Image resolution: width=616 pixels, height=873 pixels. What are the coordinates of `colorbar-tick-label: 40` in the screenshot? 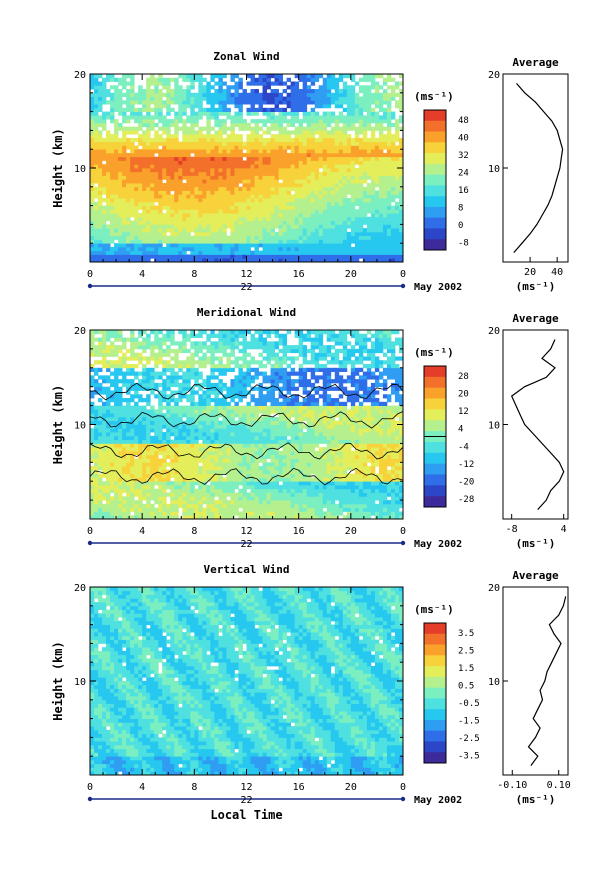 It's located at (463, 138).